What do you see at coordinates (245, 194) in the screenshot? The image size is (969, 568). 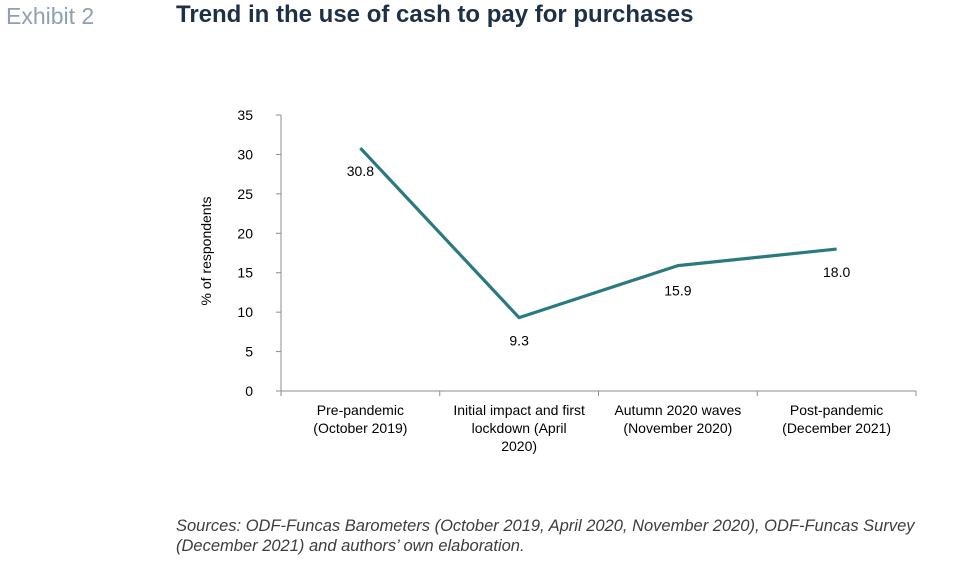 I see `y-tick-label: 25` at bounding box center [245, 194].